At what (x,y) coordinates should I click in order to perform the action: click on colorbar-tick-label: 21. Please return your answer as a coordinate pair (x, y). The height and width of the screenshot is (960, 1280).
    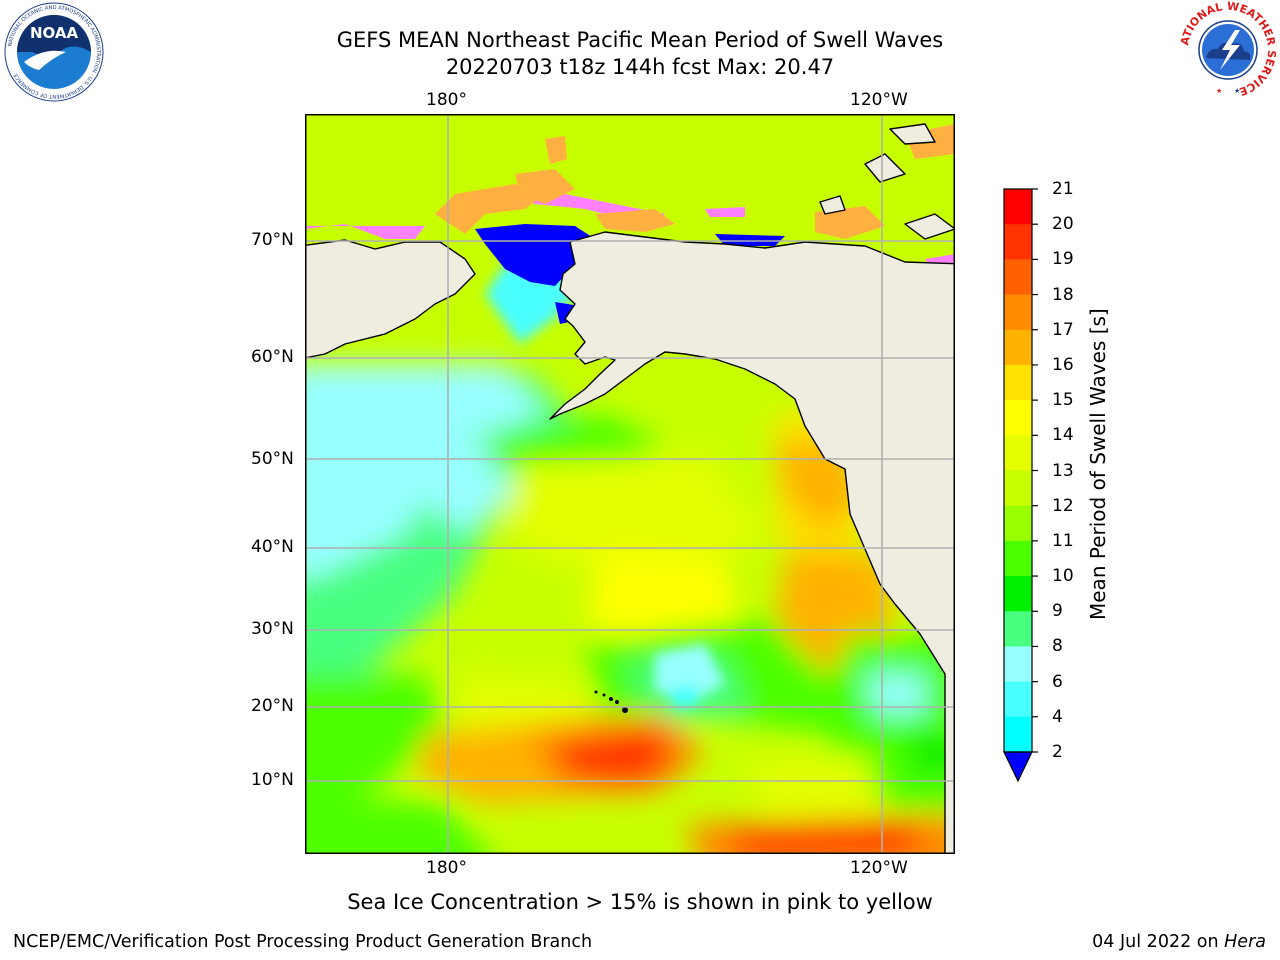
    Looking at the image, I should click on (1063, 189).